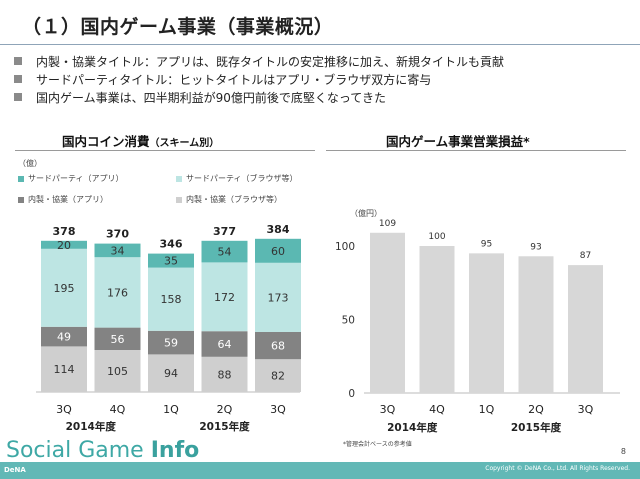  I want to click on bullet-item: 内製・協業タイトル：アプリは、既存タイトルの安定推移に加え、新規タイトルも貢献, so click(259, 61).